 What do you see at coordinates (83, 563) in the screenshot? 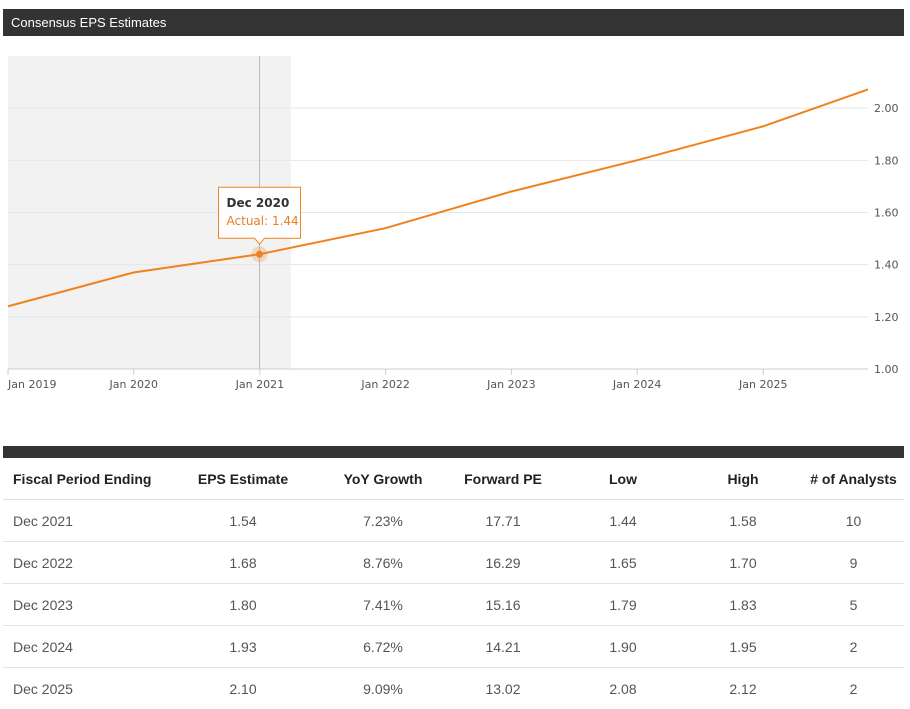
I see `table-cell: Dec 2022` at bounding box center [83, 563].